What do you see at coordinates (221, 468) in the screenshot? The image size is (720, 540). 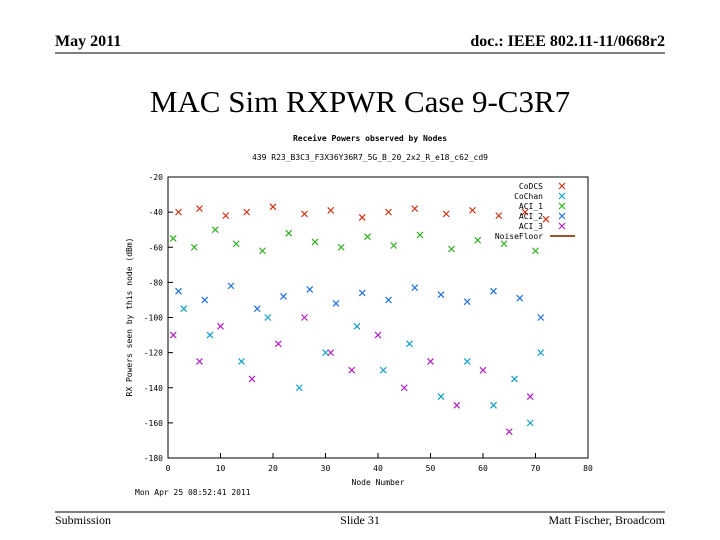 I see `x-tick-label: 10` at bounding box center [221, 468].